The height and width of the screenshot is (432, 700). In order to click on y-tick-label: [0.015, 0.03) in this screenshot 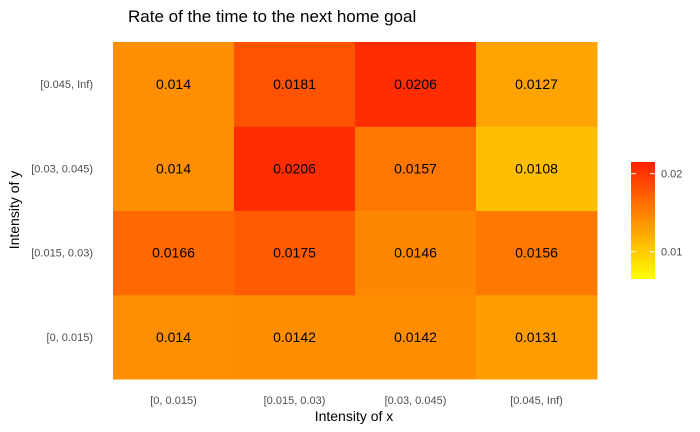, I will do `click(62, 254)`.